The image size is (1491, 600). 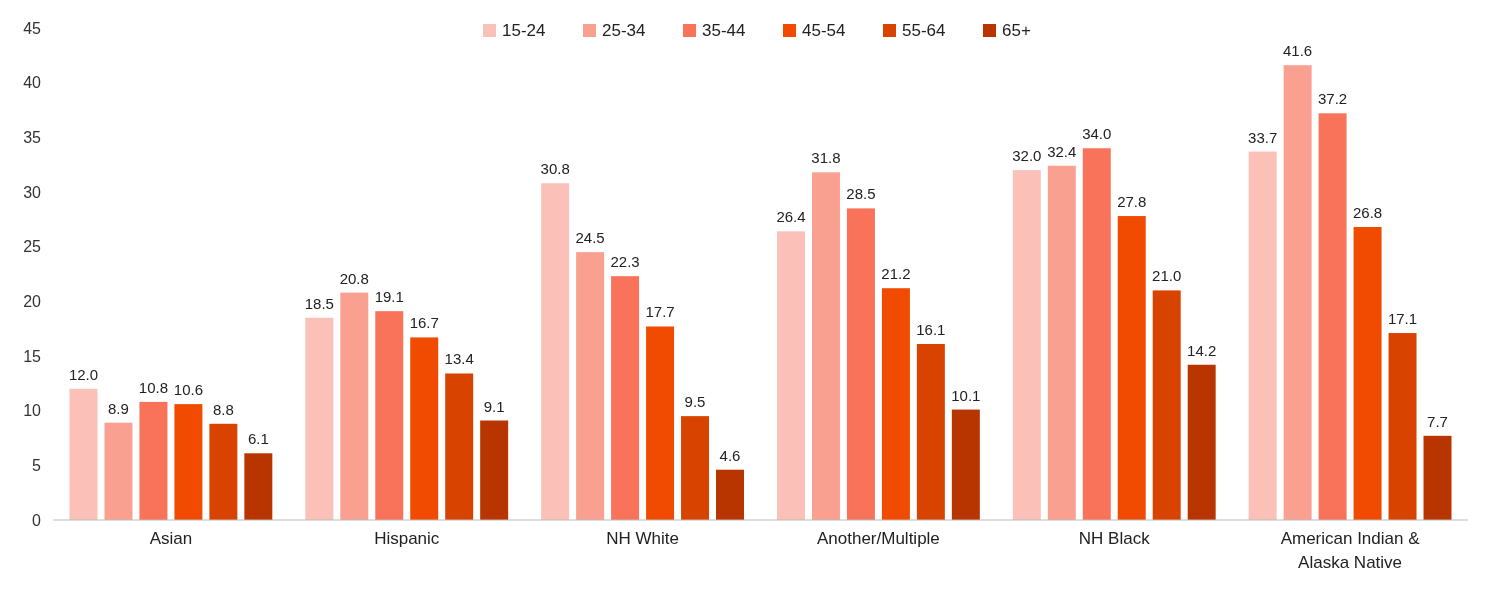 I want to click on data-label: 32.4, so click(x=1062, y=151).